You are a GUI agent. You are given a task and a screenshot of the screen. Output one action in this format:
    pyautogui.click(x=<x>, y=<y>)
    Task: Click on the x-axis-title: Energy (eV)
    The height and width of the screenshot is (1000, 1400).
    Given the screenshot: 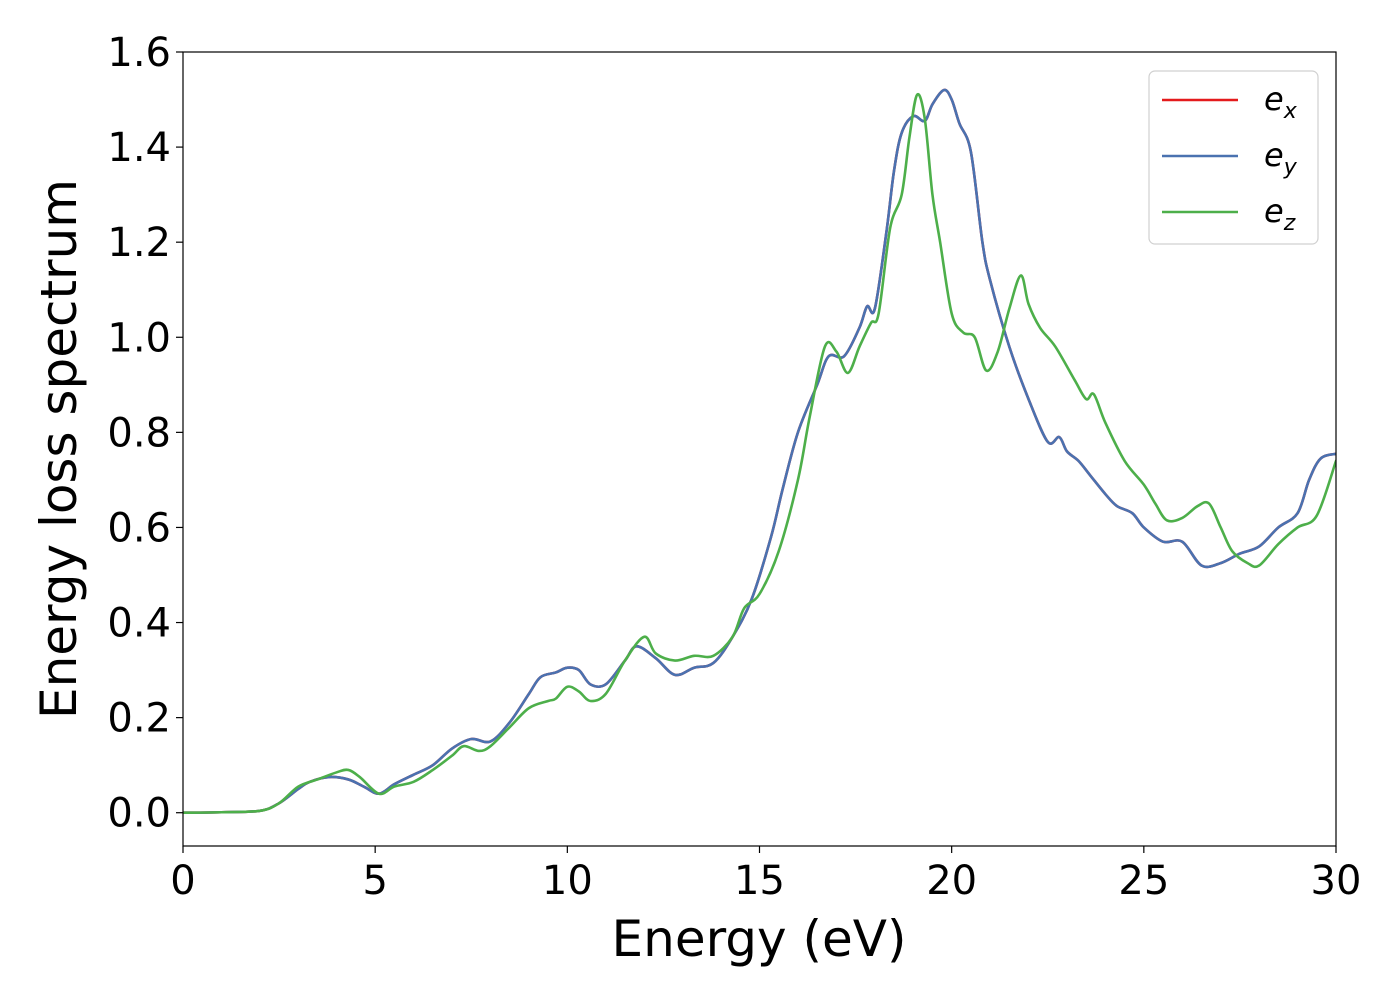 What is the action you would take?
    pyautogui.click(x=759, y=939)
    